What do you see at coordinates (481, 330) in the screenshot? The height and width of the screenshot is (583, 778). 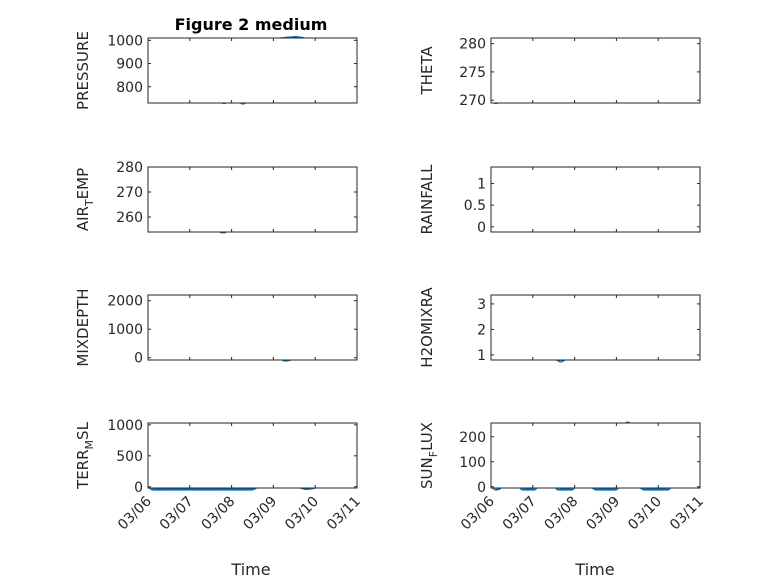 I see `y-tick-label: 2` at bounding box center [481, 330].